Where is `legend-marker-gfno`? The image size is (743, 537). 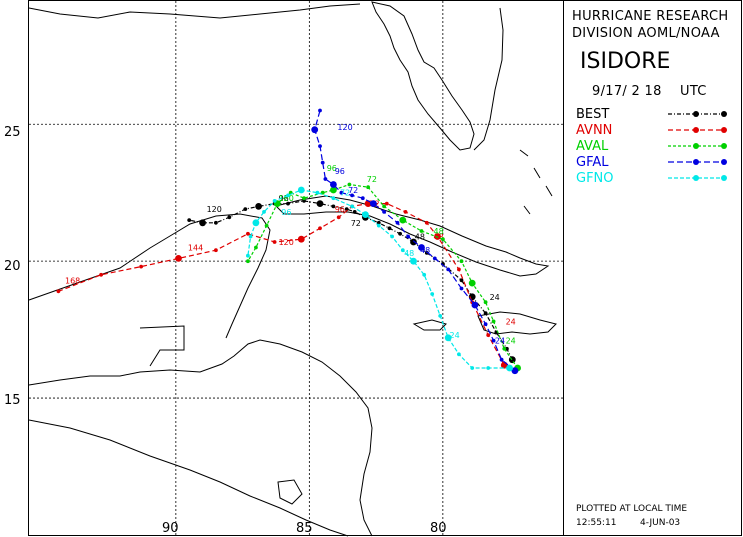 legend-marker-gfno is located at coordinates (724, 178).